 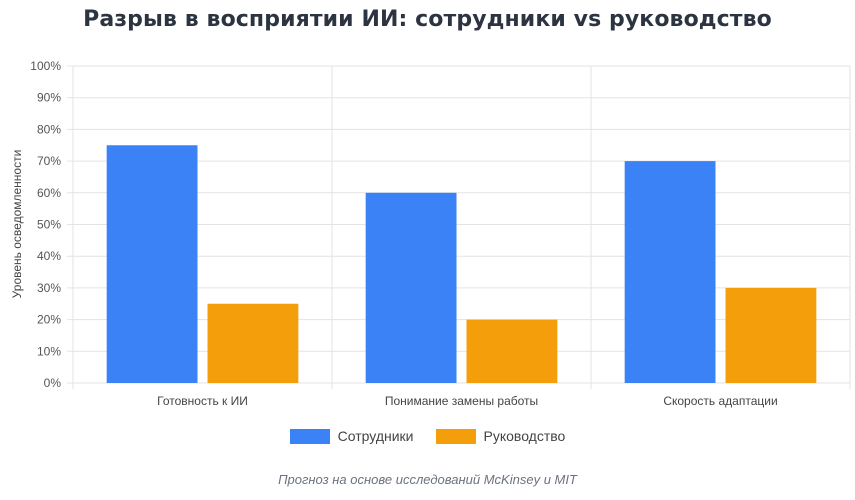 What do you see at coordinates (461, 401) in the screenshot?
I see `x-tick-label: Понимание замены работы` at bounding box center [461, 401].